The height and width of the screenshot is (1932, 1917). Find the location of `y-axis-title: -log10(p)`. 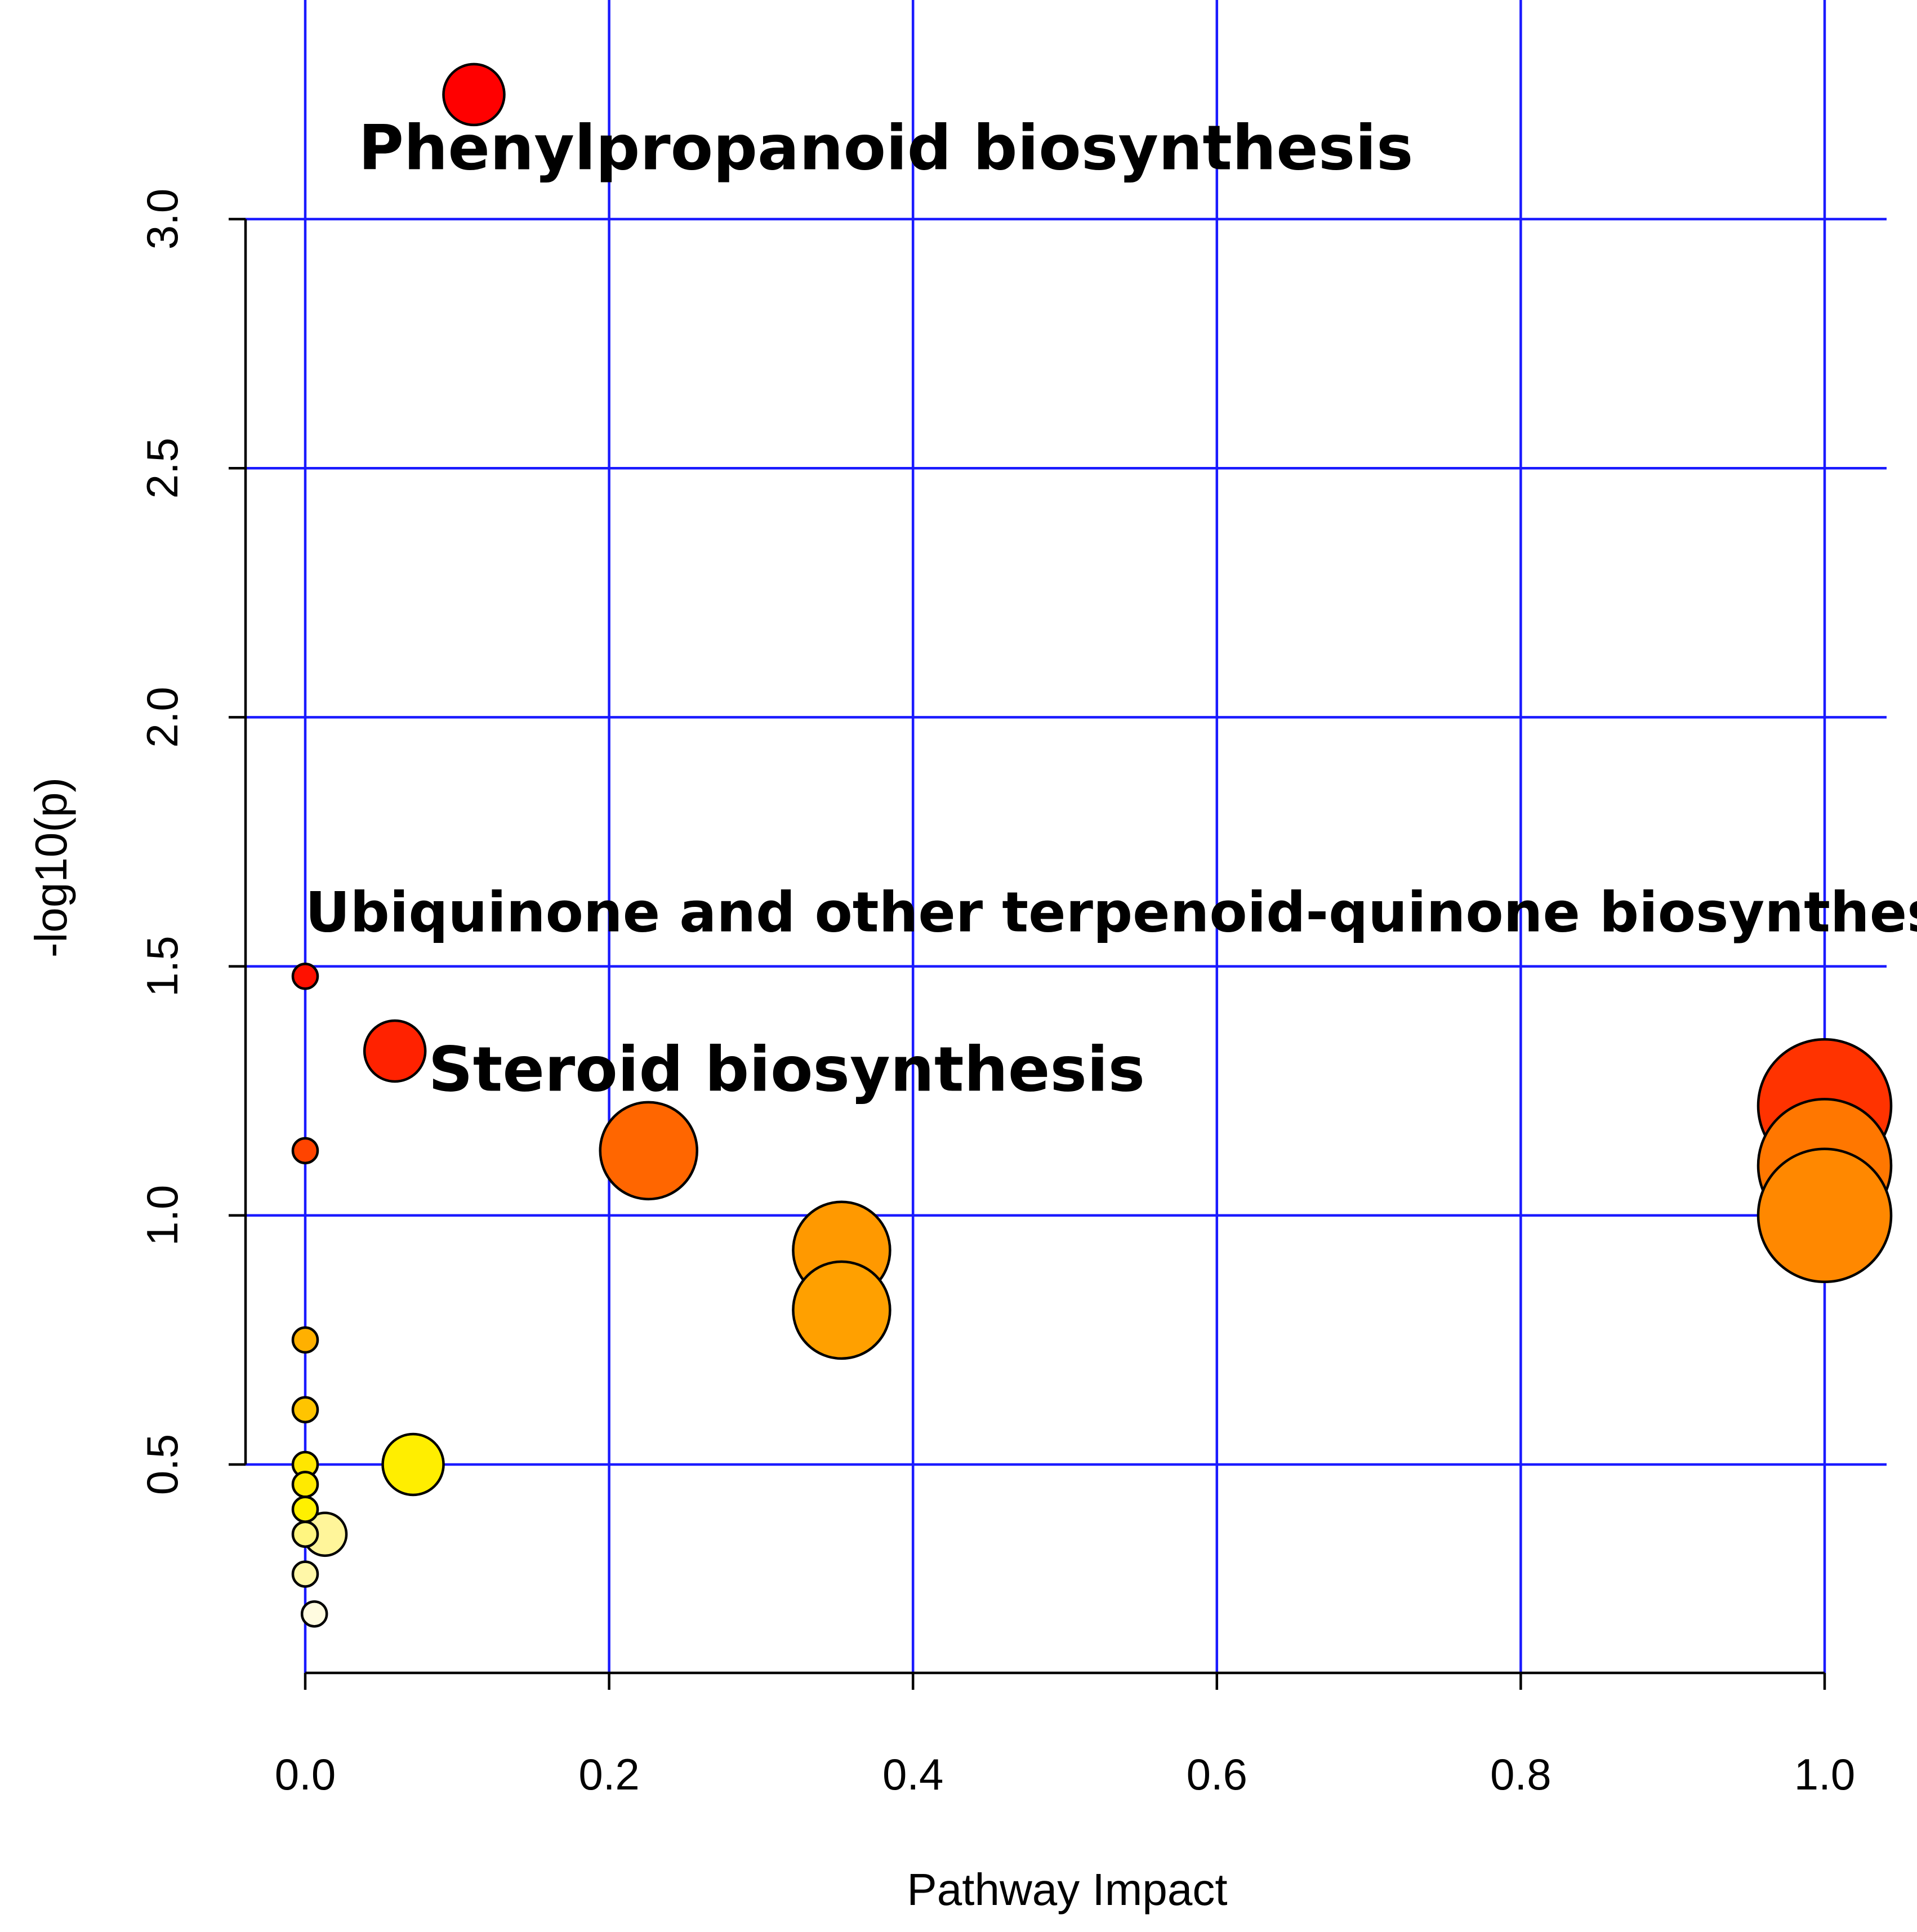

y-axis-title: -log10(p) is located at coordinates (51, 867).